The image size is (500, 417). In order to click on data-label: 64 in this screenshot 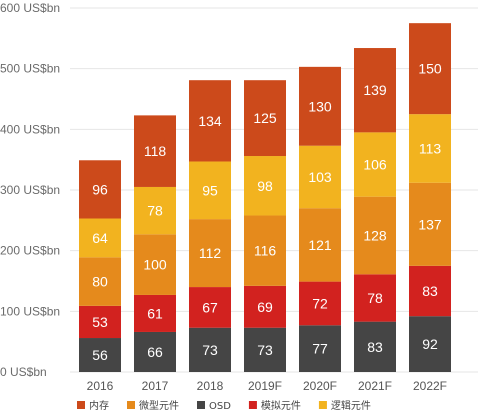, I will do `click(100, 238)`.